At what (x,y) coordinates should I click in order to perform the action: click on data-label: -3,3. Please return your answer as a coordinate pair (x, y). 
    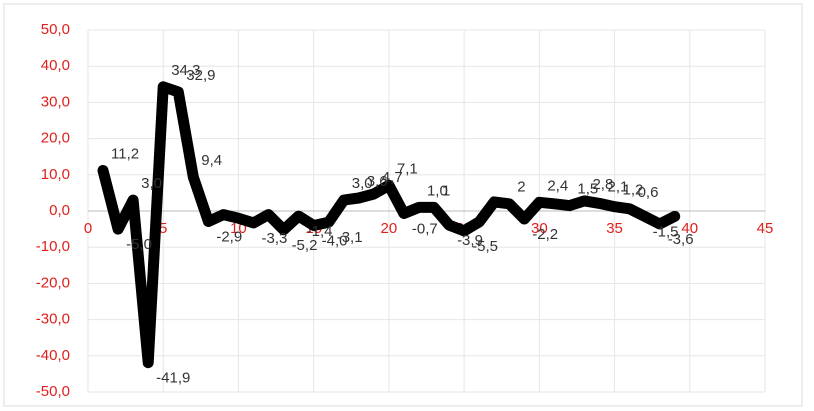
    Looking at the image, I should click on (274, 238).